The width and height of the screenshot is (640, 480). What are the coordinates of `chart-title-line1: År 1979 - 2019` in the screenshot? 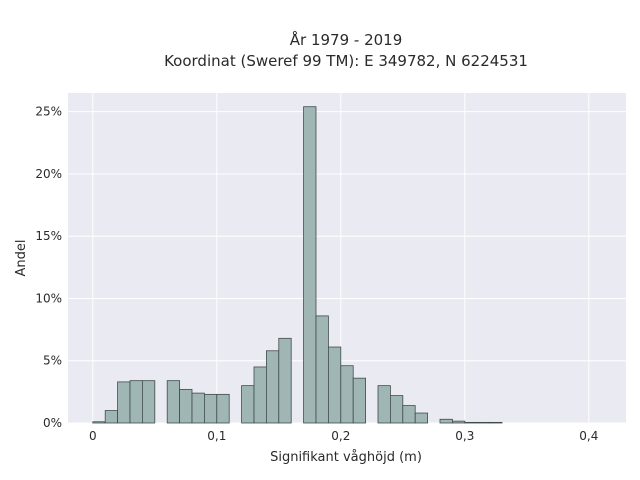 It's located at (346, 39).